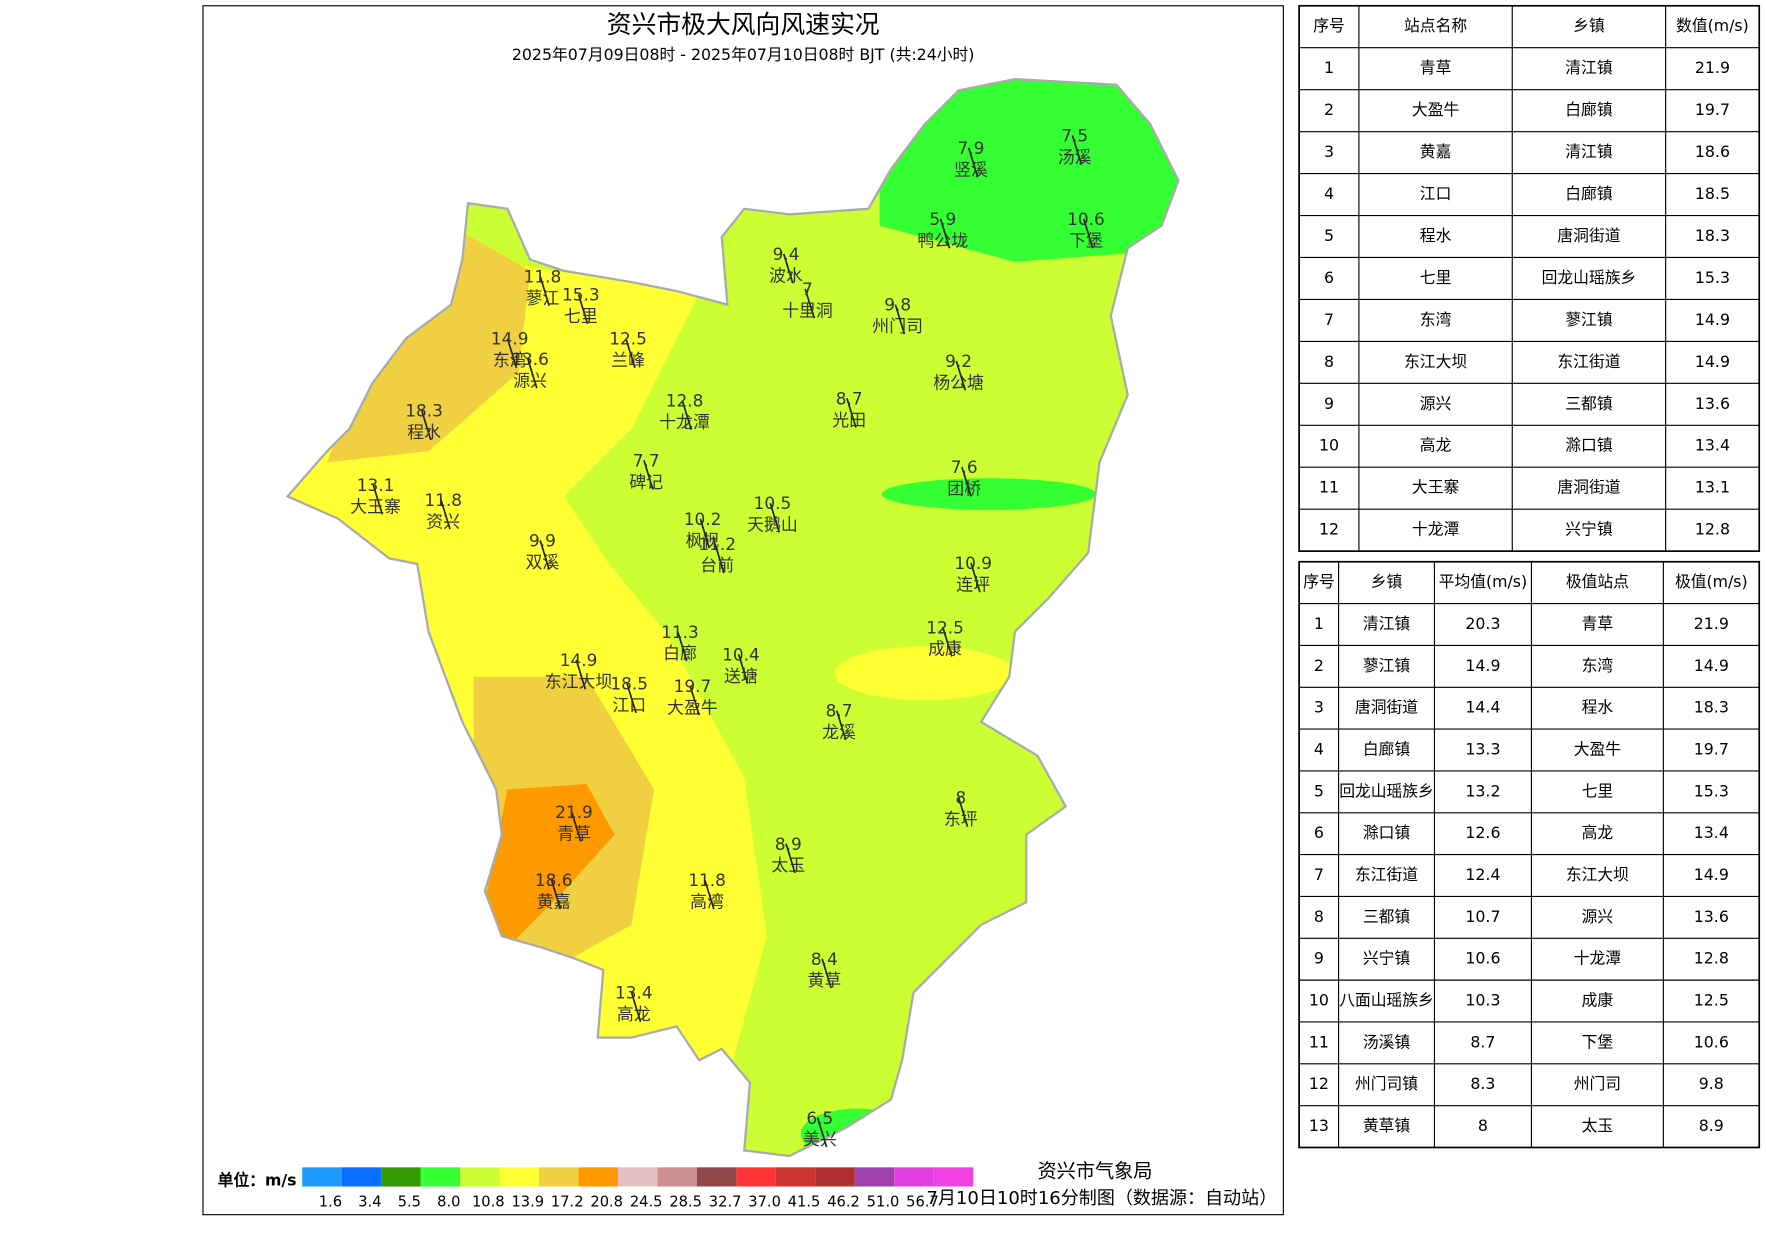 The image size is (1766, 1234). I want to click on station-value: 9.2, so click(958, 361).